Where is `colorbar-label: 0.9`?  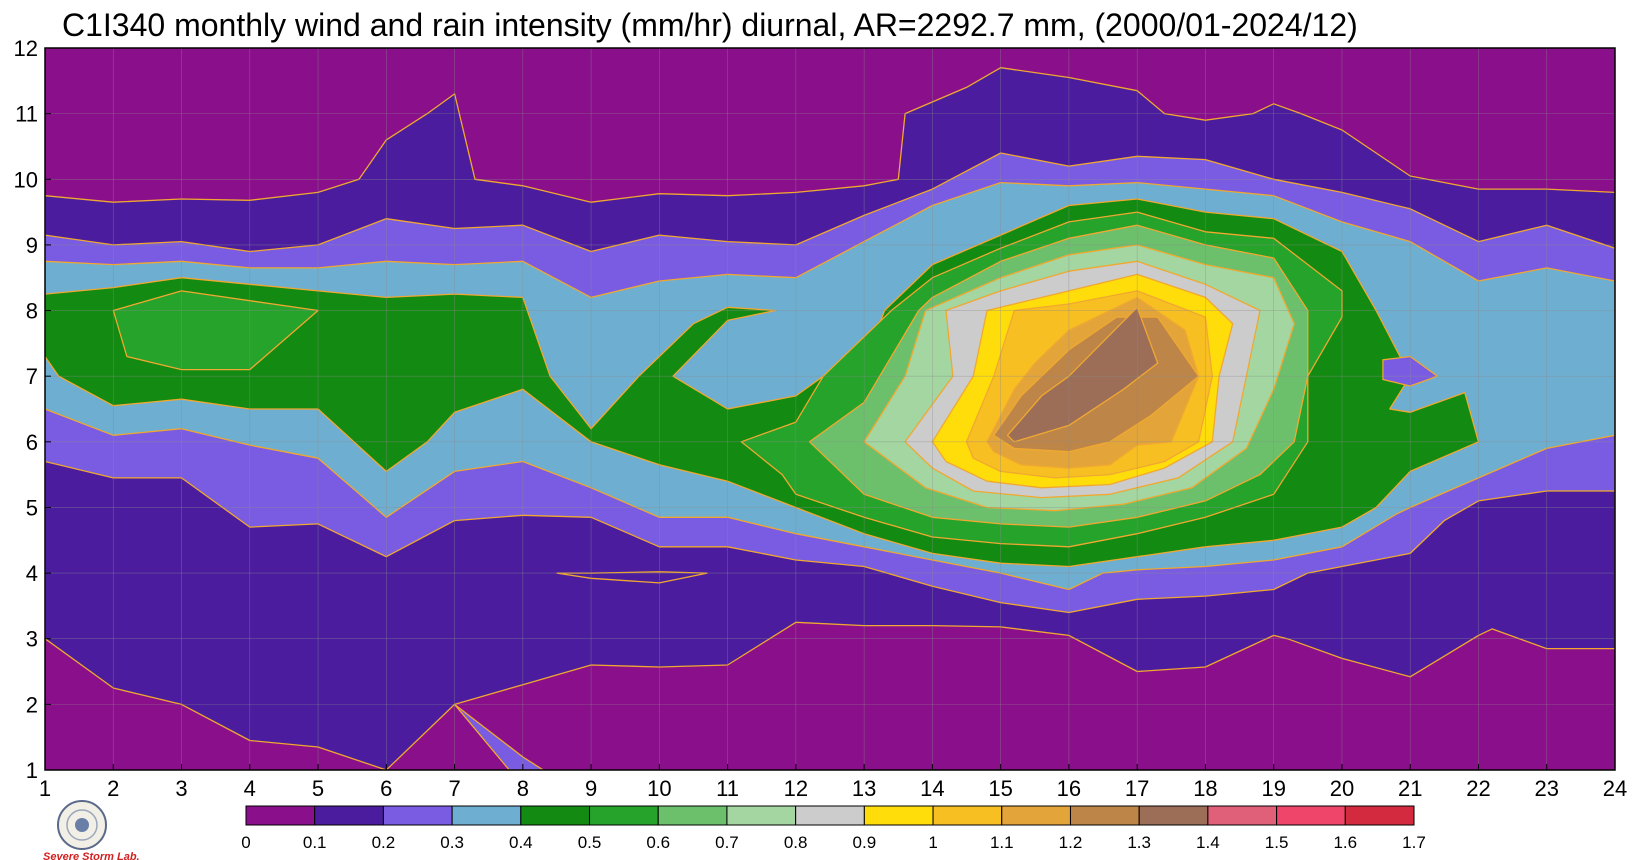 colorbar-label: 0.9 is located at coordinates (865, 842).